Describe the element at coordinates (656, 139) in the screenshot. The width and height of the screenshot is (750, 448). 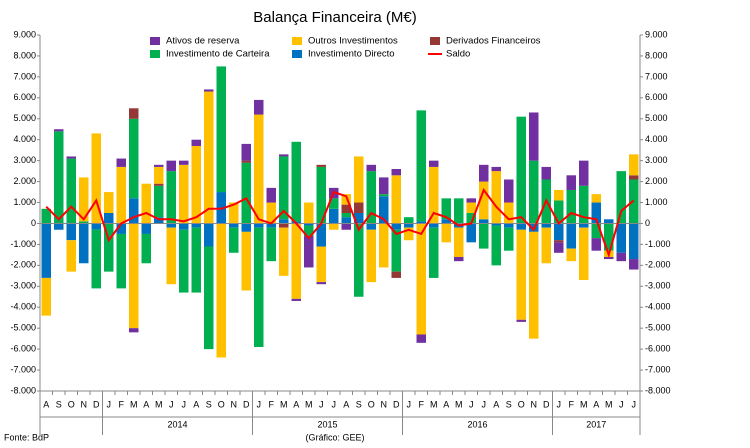
I see `y2-tick-label: 4.000` at that location.